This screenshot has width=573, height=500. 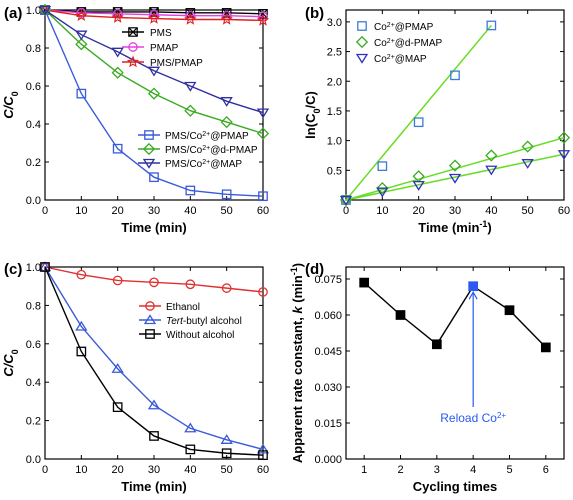 I want to click on legend-marker-box, so click(x=133, y=32).